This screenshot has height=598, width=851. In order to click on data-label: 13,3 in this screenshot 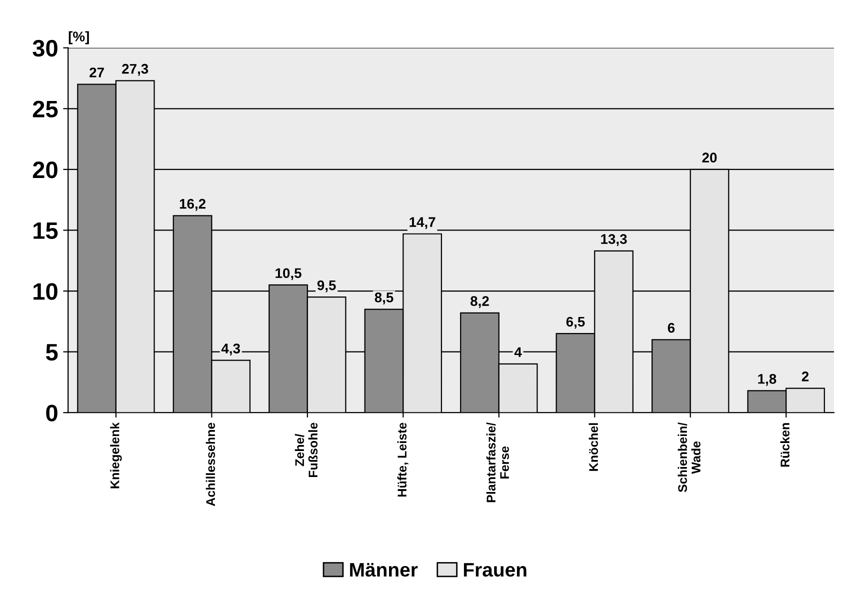, I will do `click(614, 240)`.